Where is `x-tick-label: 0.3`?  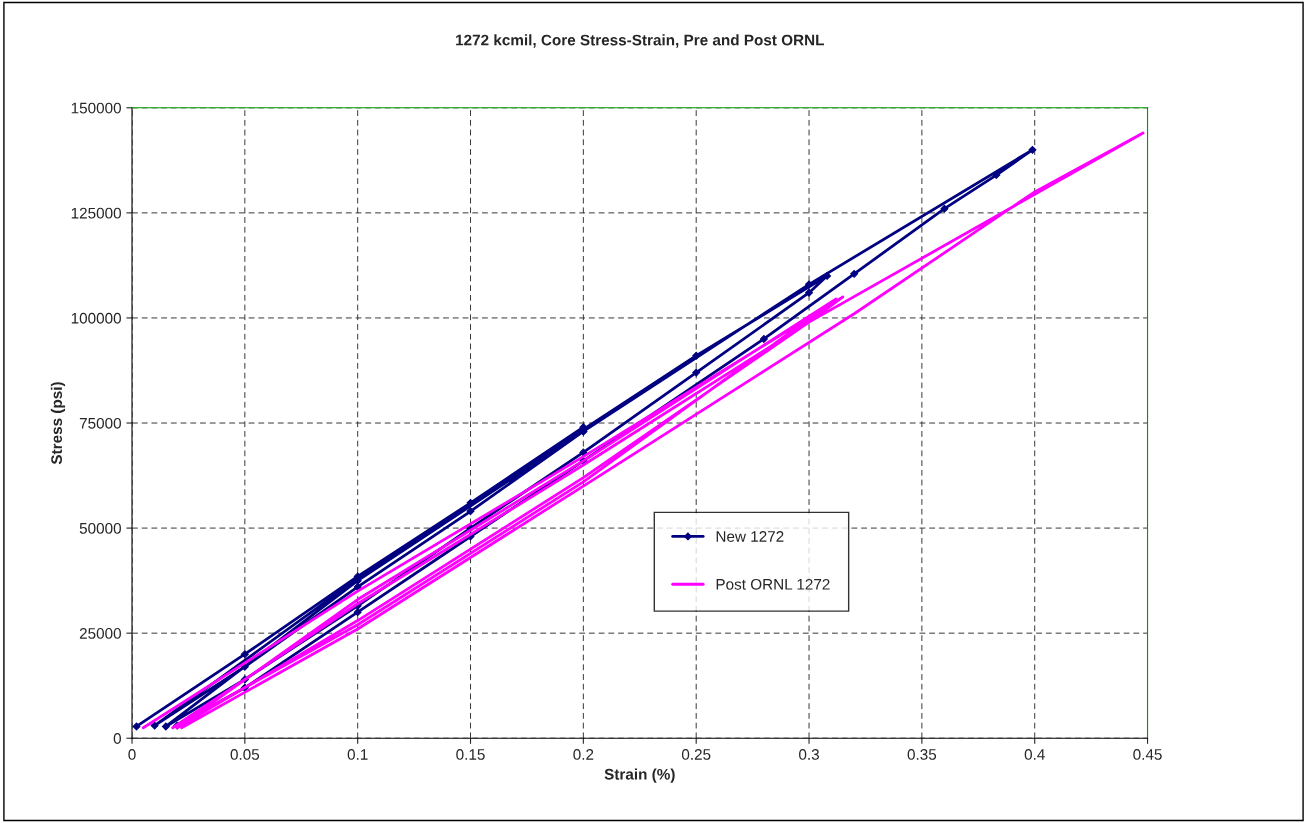 x-tick-label: 0.3 is located at coordinates (809, 754).